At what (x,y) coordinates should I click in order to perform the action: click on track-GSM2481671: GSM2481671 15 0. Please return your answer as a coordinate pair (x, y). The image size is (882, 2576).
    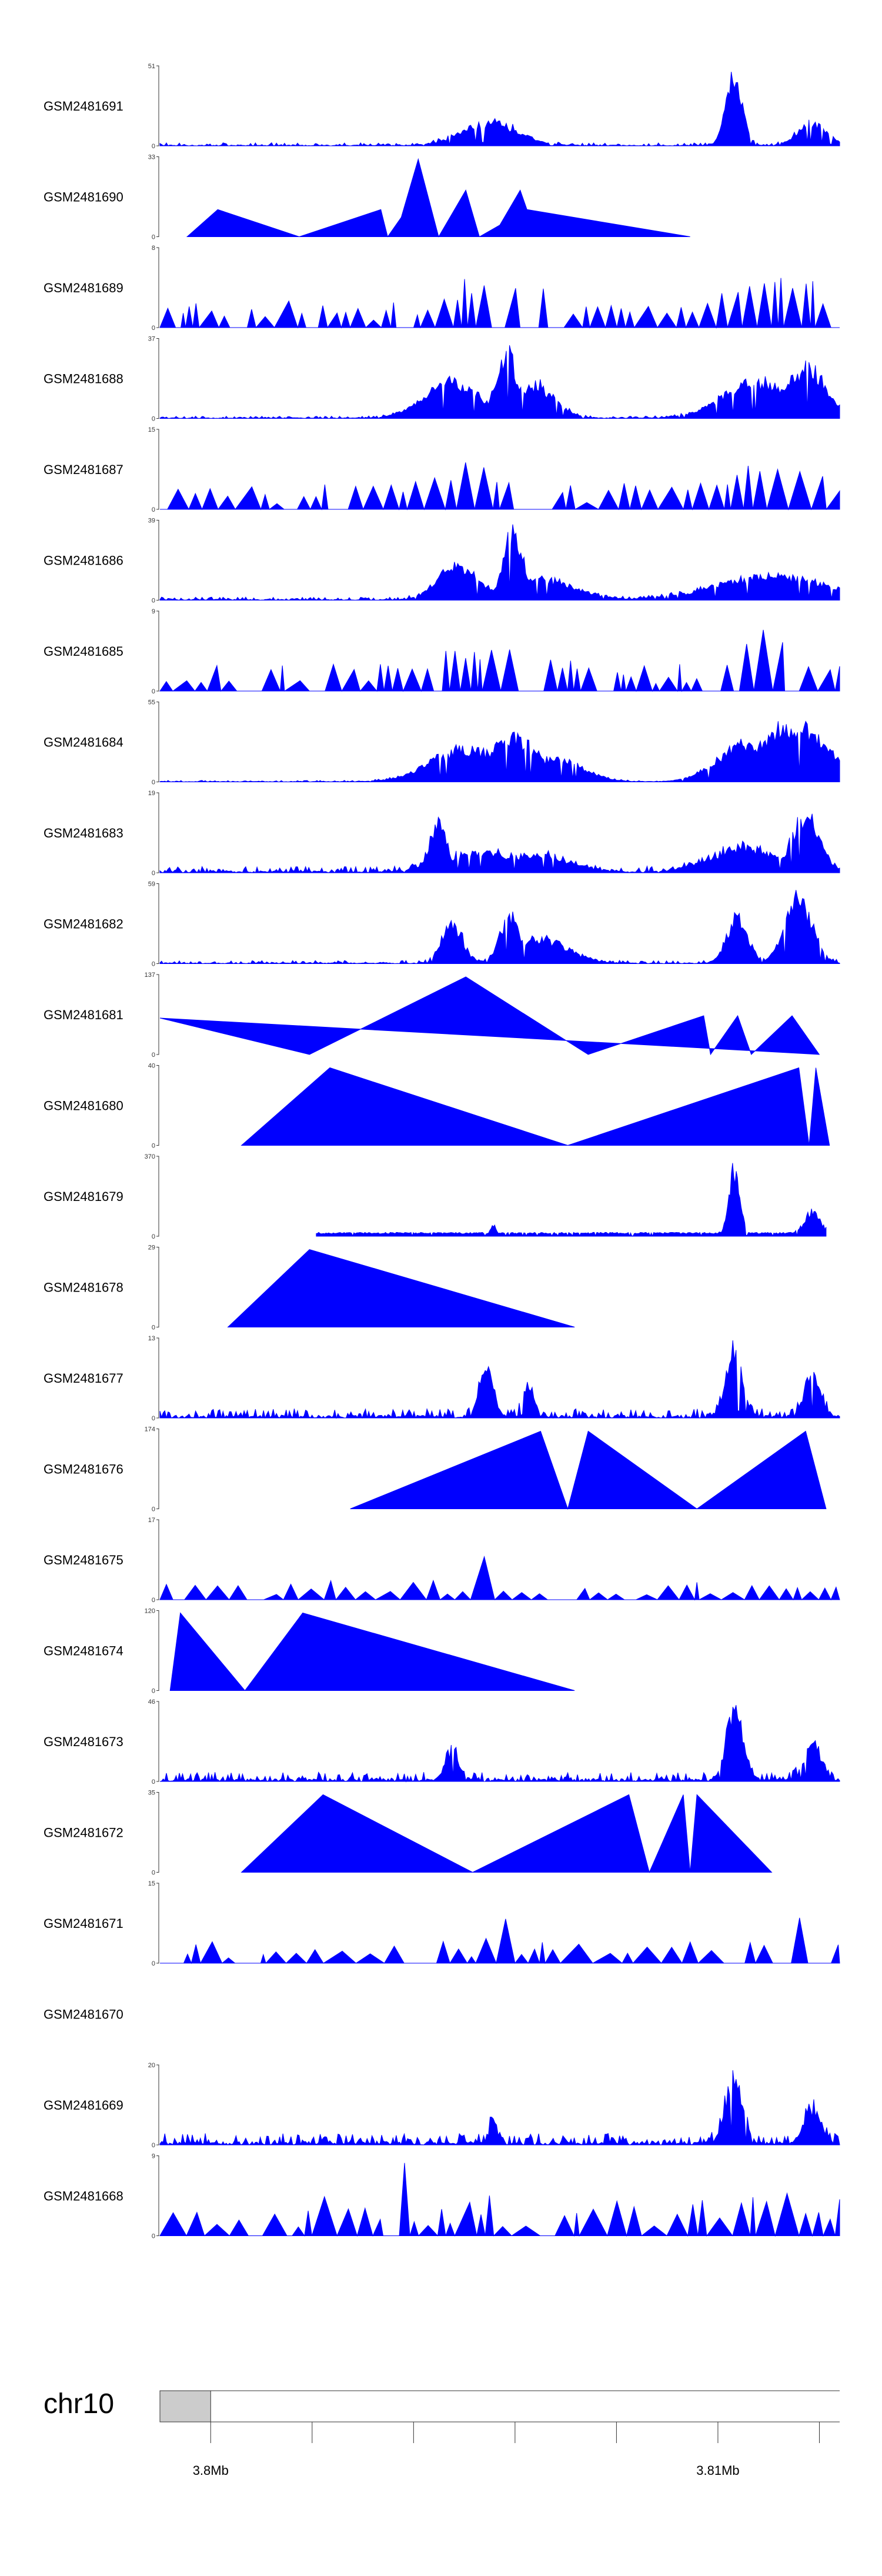
    Looking at the image, I should click on (442, 1923).